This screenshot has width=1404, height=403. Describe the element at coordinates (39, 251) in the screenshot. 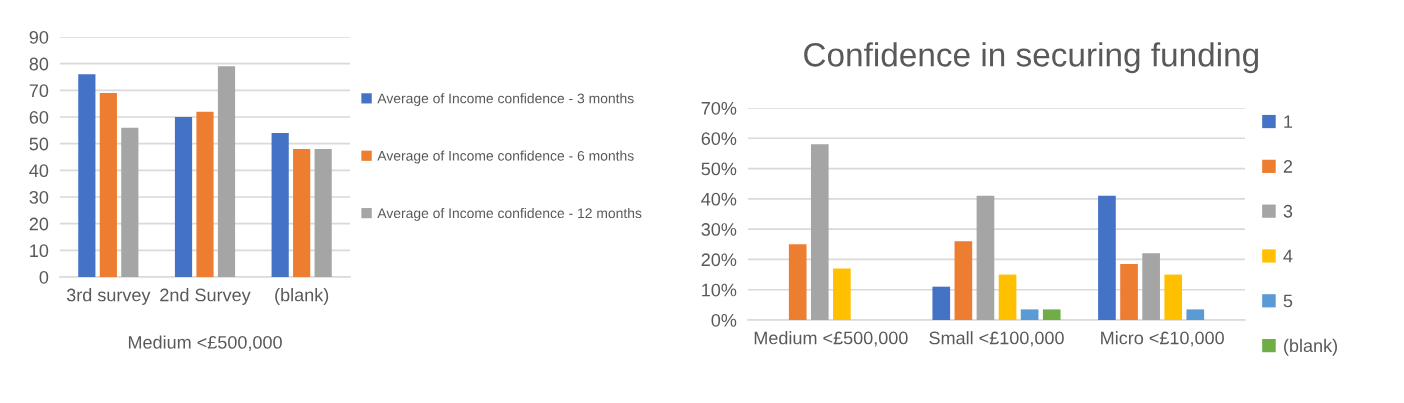

I see `y-tick-label: 10` at that location.